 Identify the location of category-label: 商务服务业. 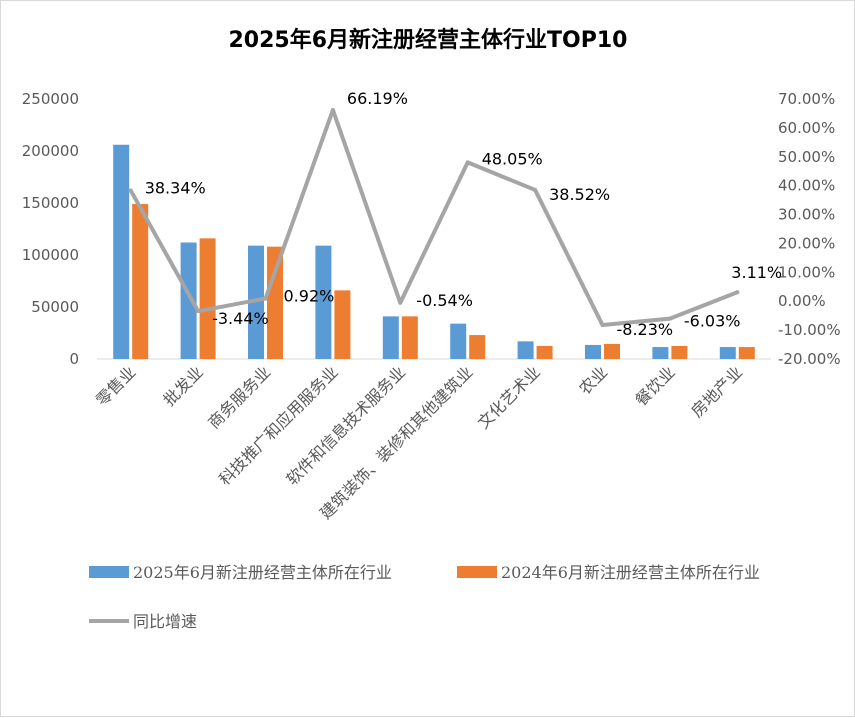
(239, 397).